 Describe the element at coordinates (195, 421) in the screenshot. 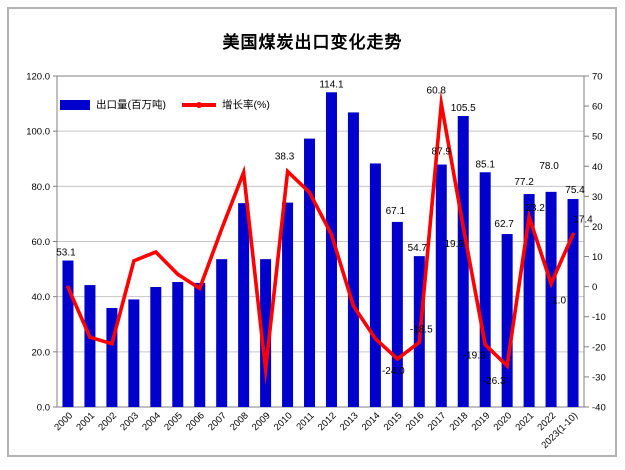

I see `x-axis-label: 2006` at that location.